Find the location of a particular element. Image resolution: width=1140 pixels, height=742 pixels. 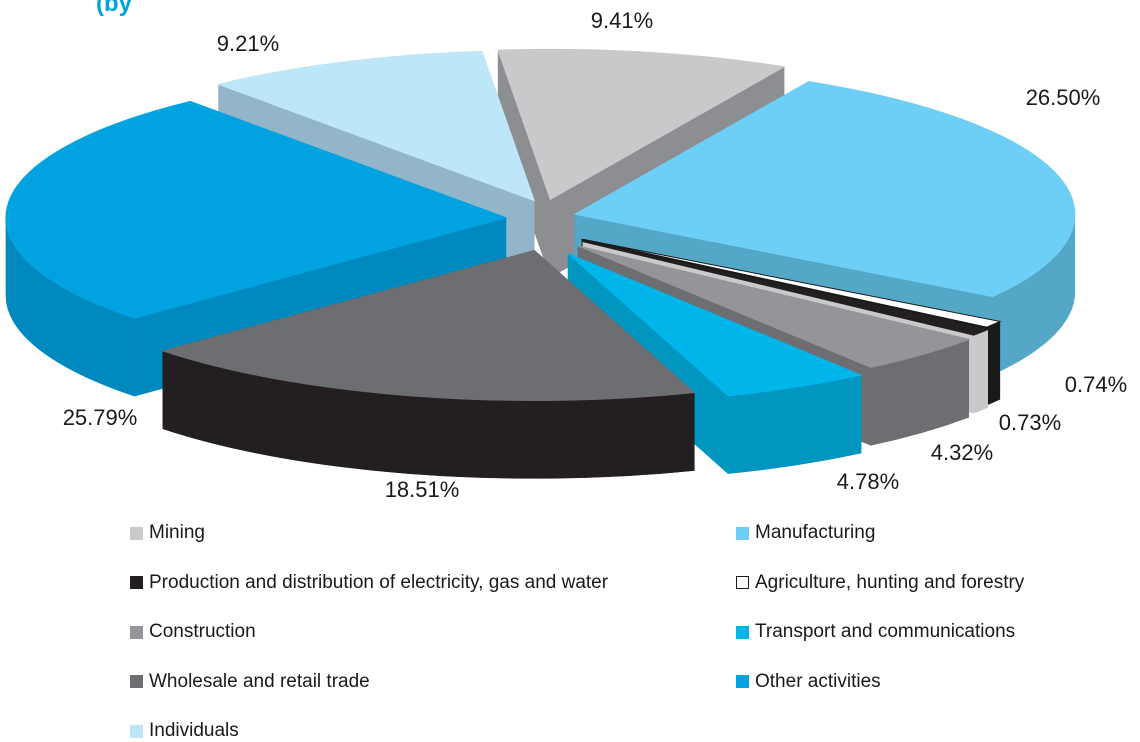

legend-item: Wholesale and retail trade is located at coordinates (250, 682).